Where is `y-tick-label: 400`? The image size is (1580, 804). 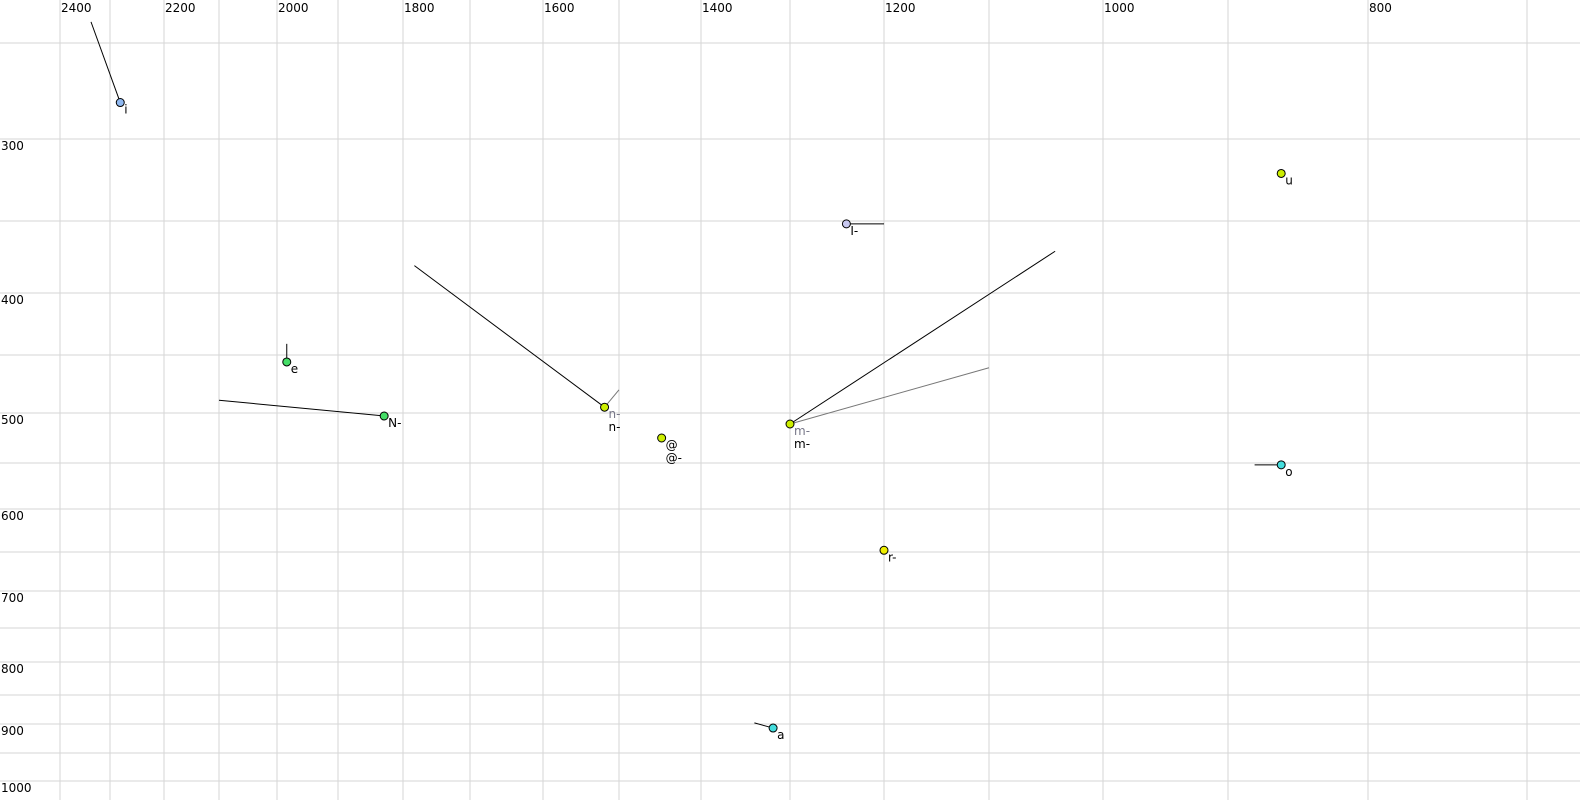
y-tick-label: 400 is located at coordinates (12, 300).